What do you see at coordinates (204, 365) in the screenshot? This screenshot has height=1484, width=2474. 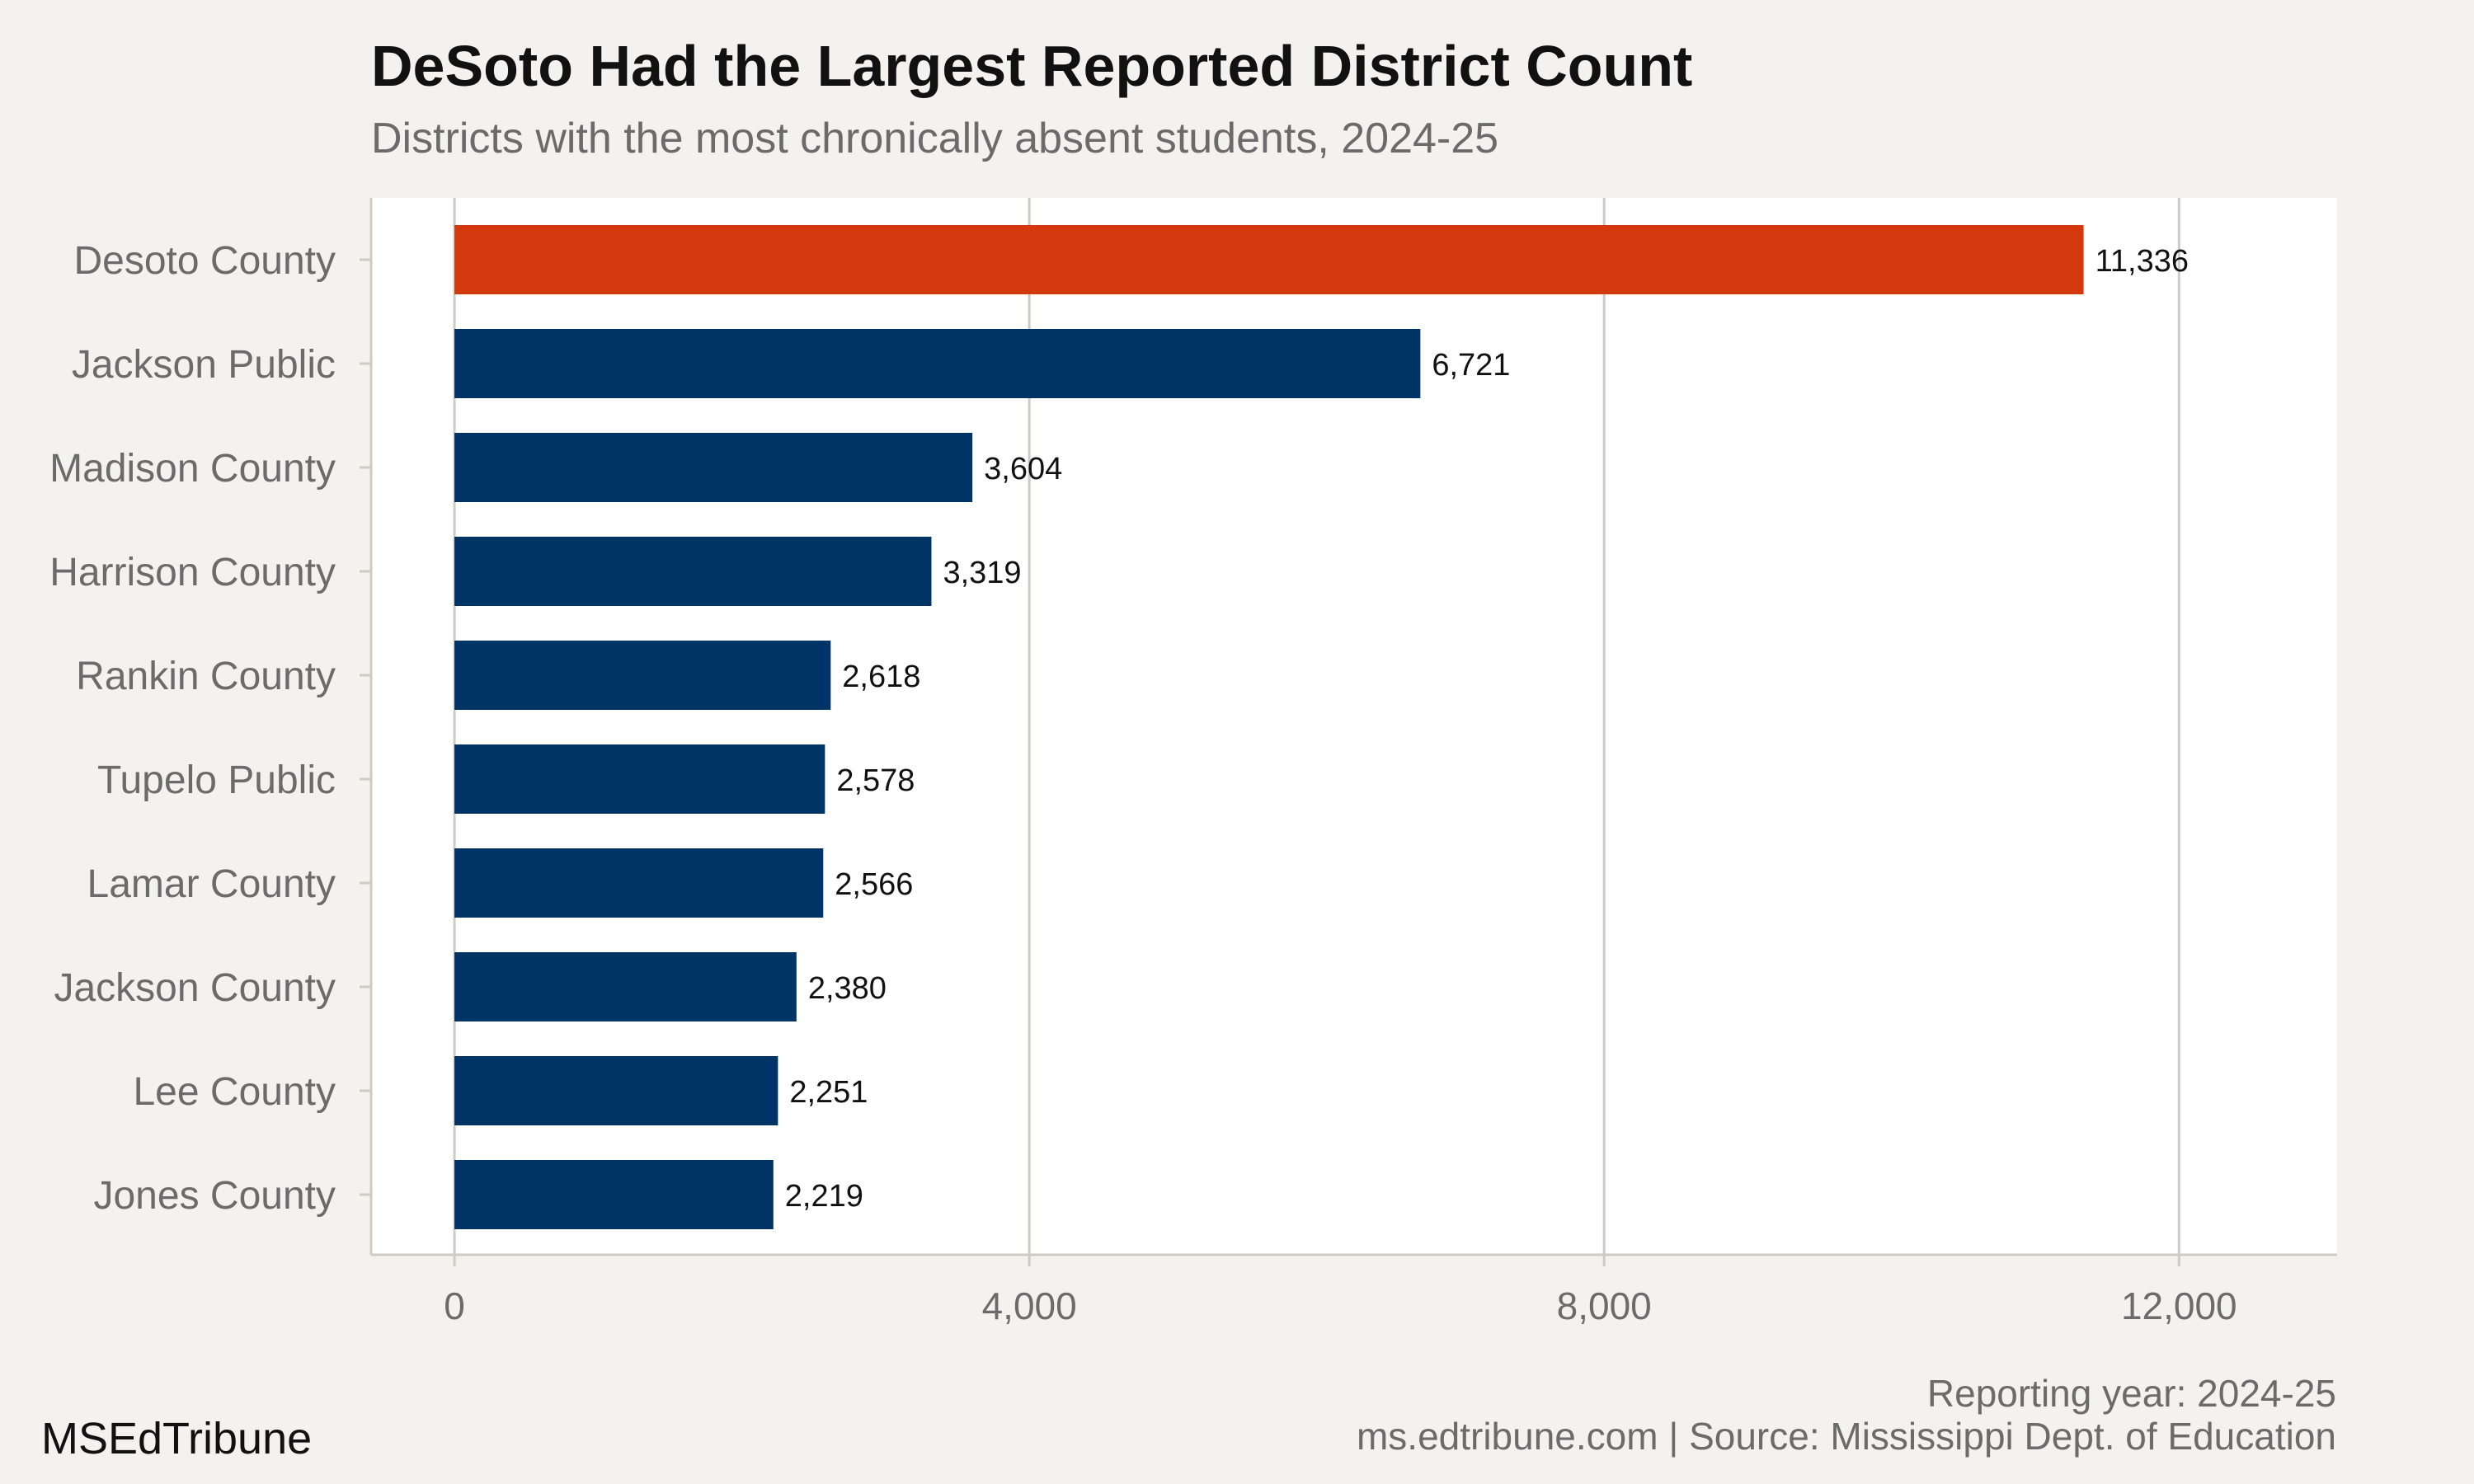 I see `category-label: Jackson Public` at bounding box center [204, 365].